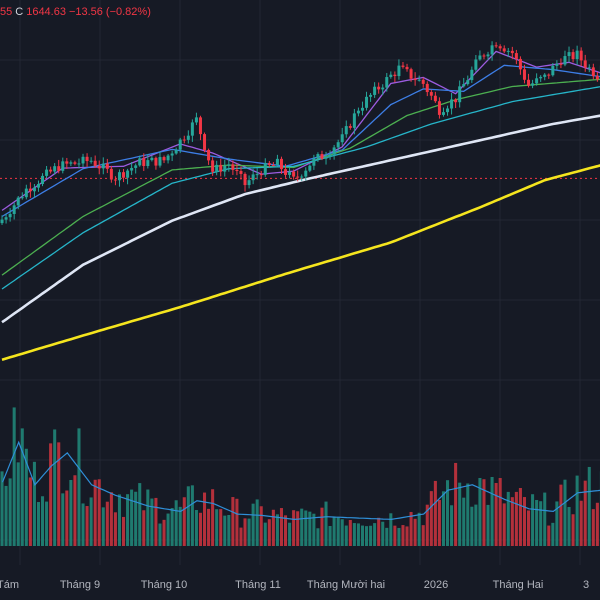  Describe the element at coordinates (9, 585) in the screenshot. I see `x-axis-tick-label: Tám` at that location.